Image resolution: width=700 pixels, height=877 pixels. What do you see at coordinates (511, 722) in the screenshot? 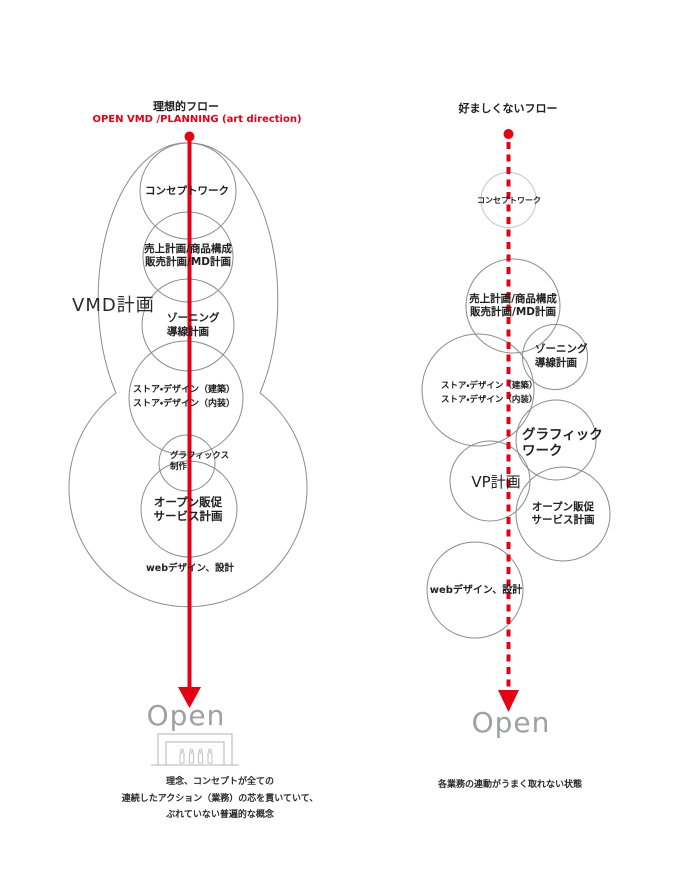
I see `right-open-label: Open` at bounding box center [511, 722].